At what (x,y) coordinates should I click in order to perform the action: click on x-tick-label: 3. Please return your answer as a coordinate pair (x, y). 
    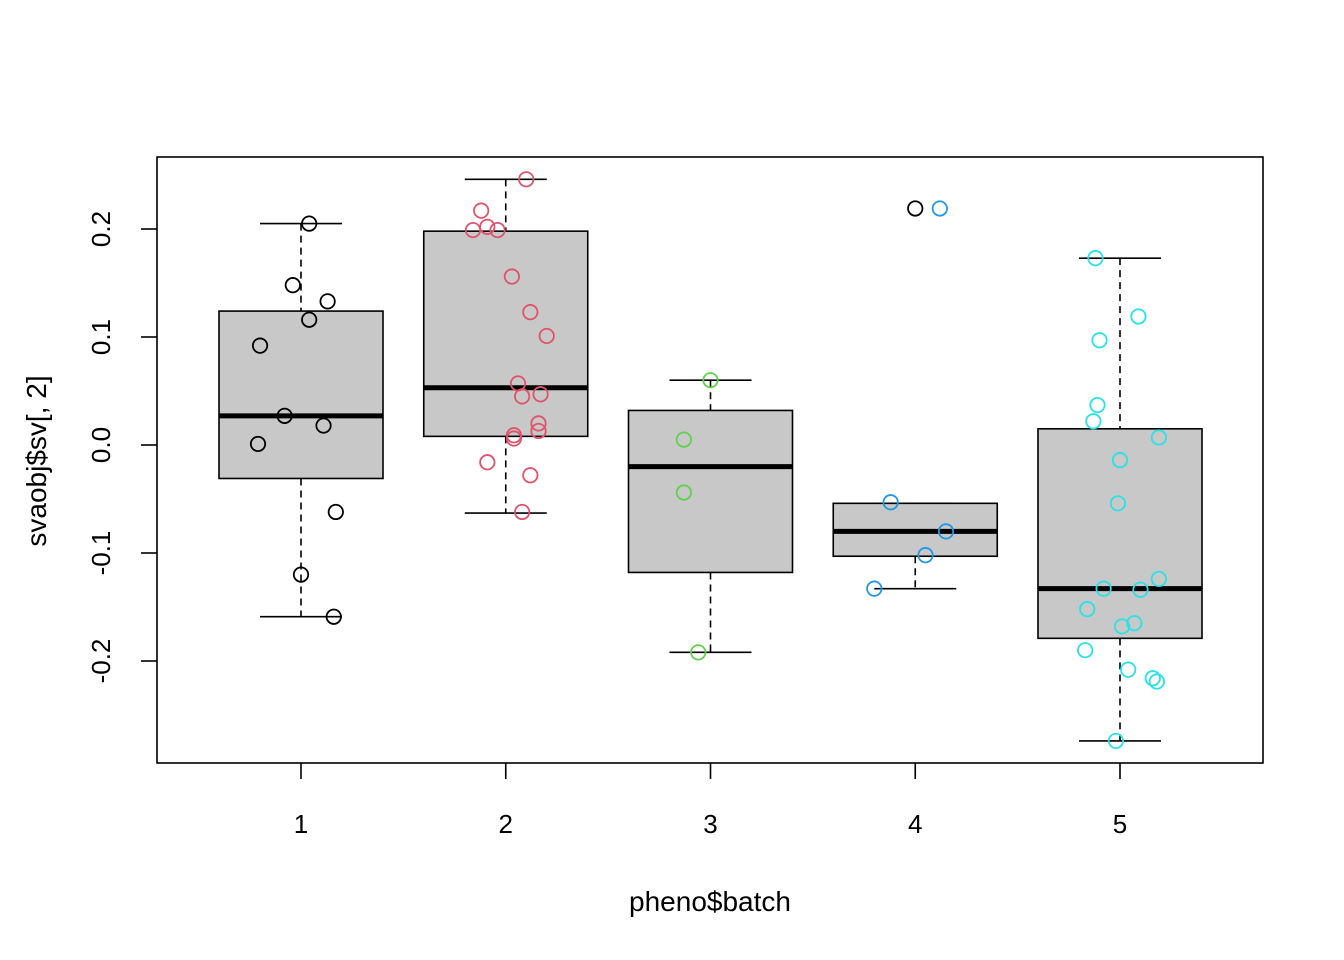
    Looking at the image, I should click on (710, 824).